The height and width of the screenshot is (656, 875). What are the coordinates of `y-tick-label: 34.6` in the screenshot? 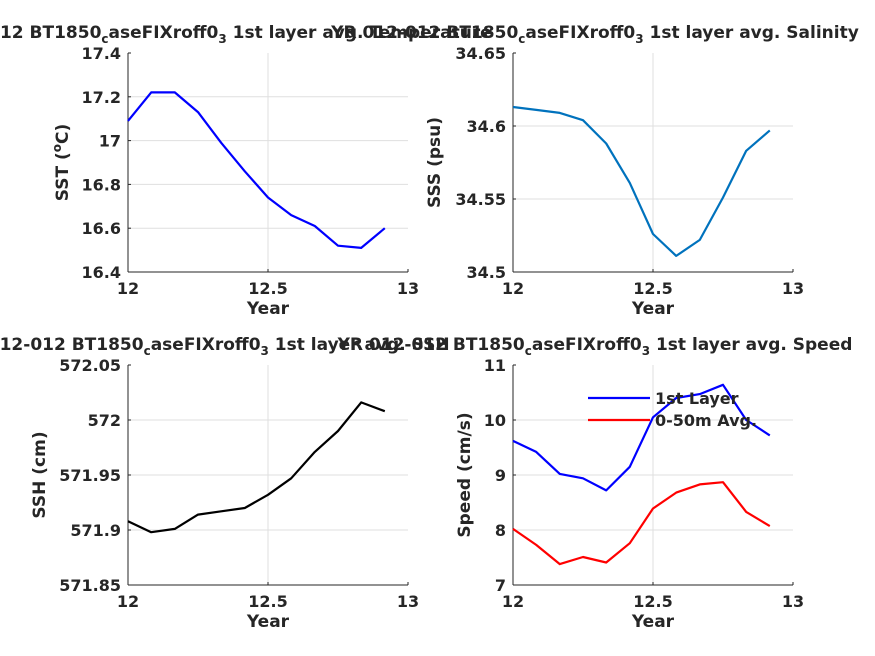 It's located at (486, 126).